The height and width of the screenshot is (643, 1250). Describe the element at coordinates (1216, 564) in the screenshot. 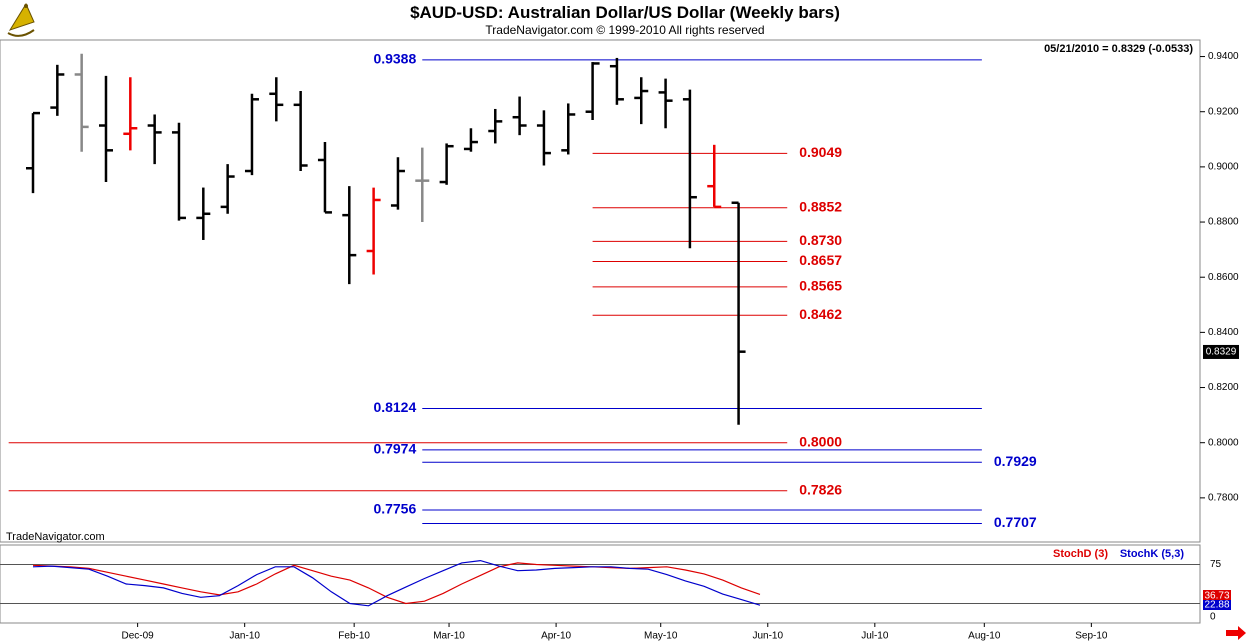

I see `stochastic-y-tick-label: 75` at that location.